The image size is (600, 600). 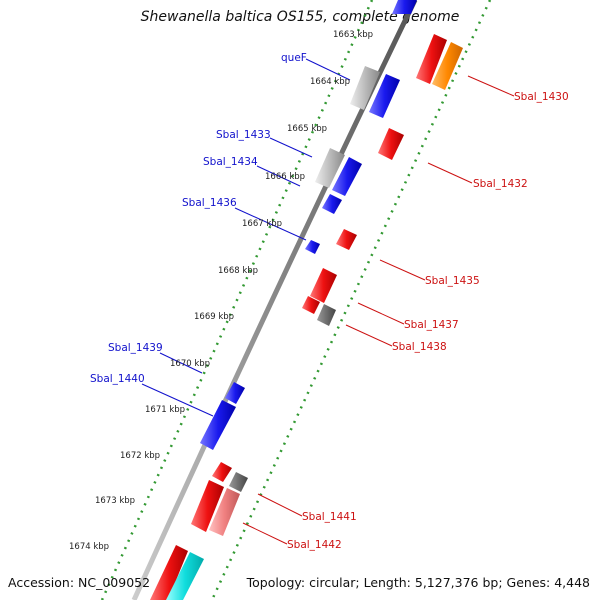 What do you see at coordinates (238, 482) in the screenshot?
I see `gene-sbal-1442-grey` at bounding box center [238, 482].